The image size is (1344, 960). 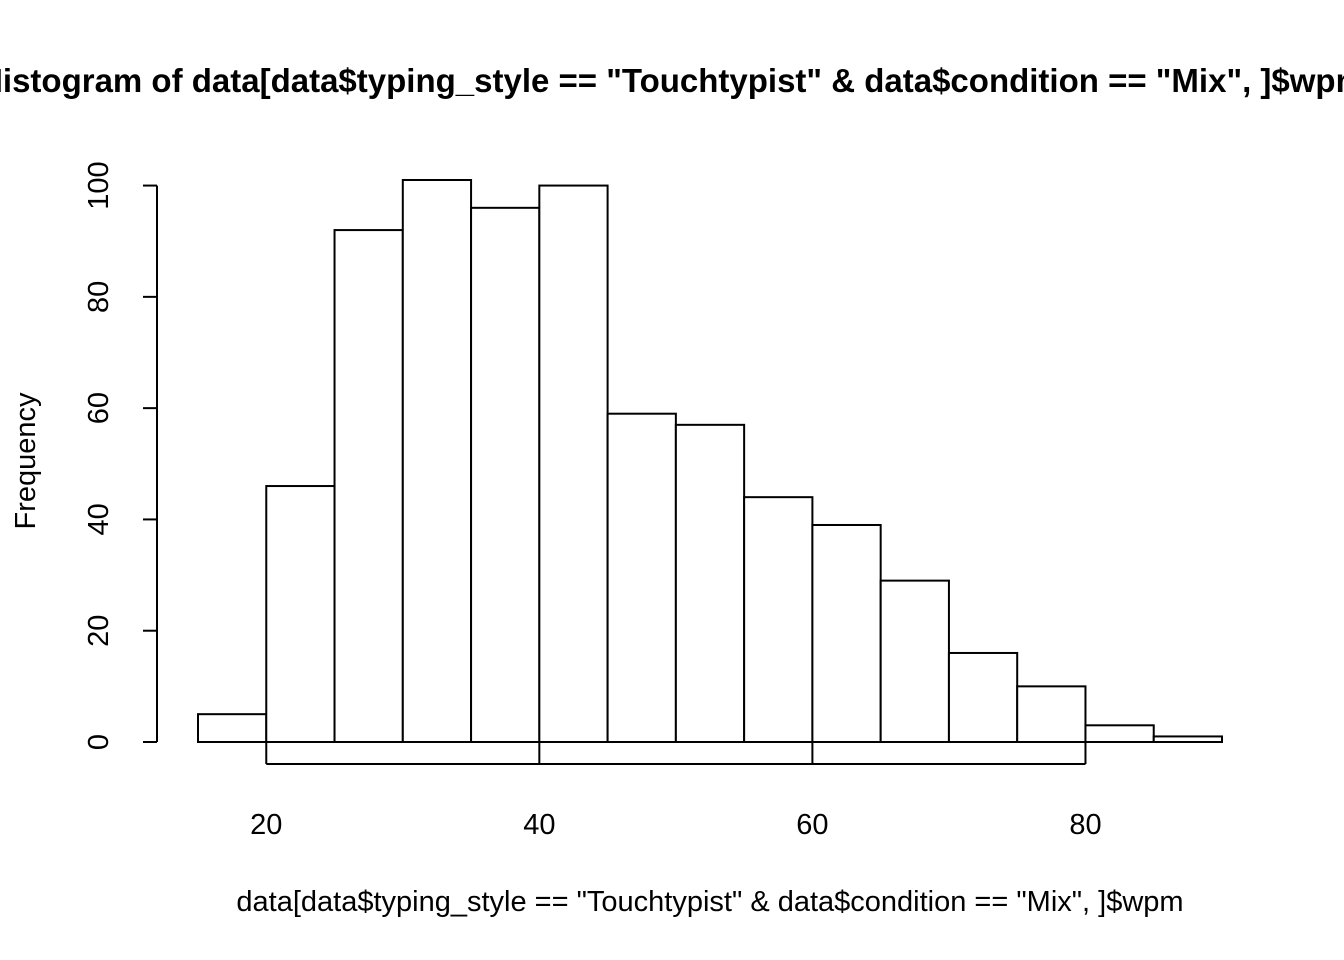 I want to click on x-axis: 20 40 60 80, so click(x=676, y=791).